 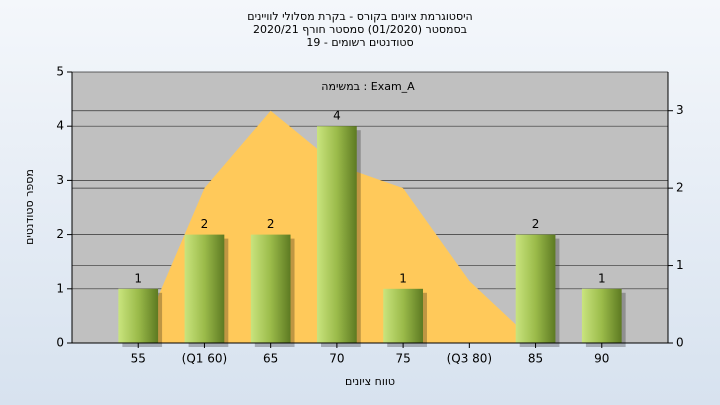 I want to click on annotation: במשימה : Exam_A, so click(x=368, y=86).